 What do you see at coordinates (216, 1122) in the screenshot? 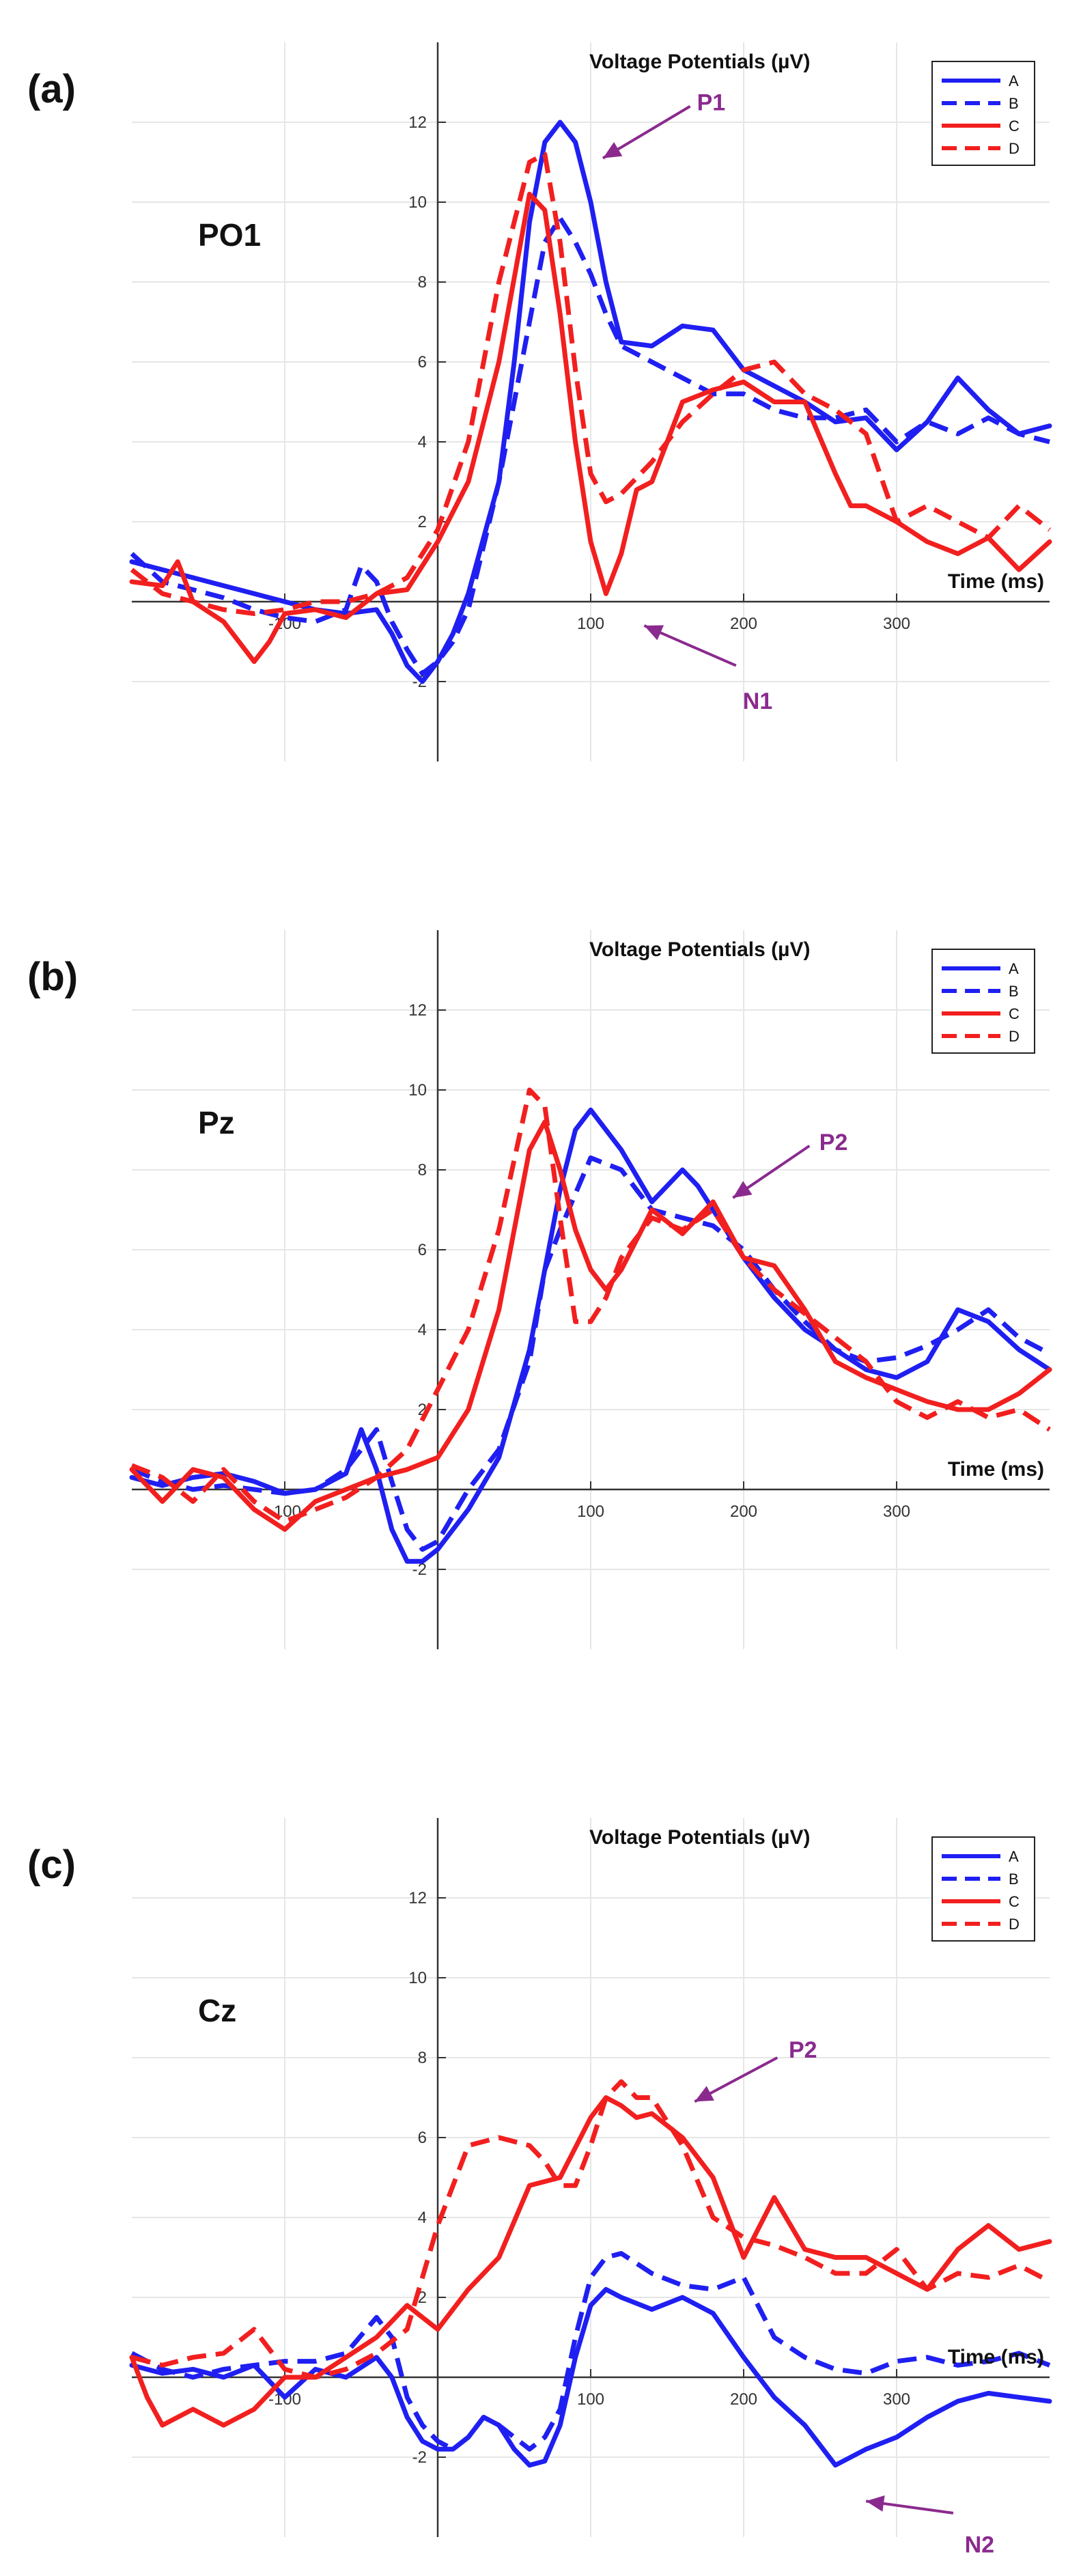
I see `electrode-label: Pz` at bounding box center [216, 1122].